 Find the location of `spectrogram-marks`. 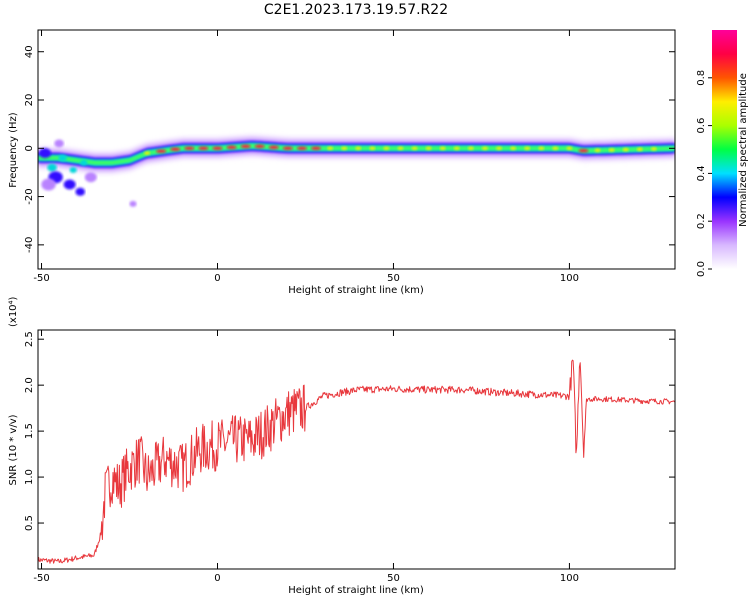

spectrogram-marks is located at coordinates (356, 171).